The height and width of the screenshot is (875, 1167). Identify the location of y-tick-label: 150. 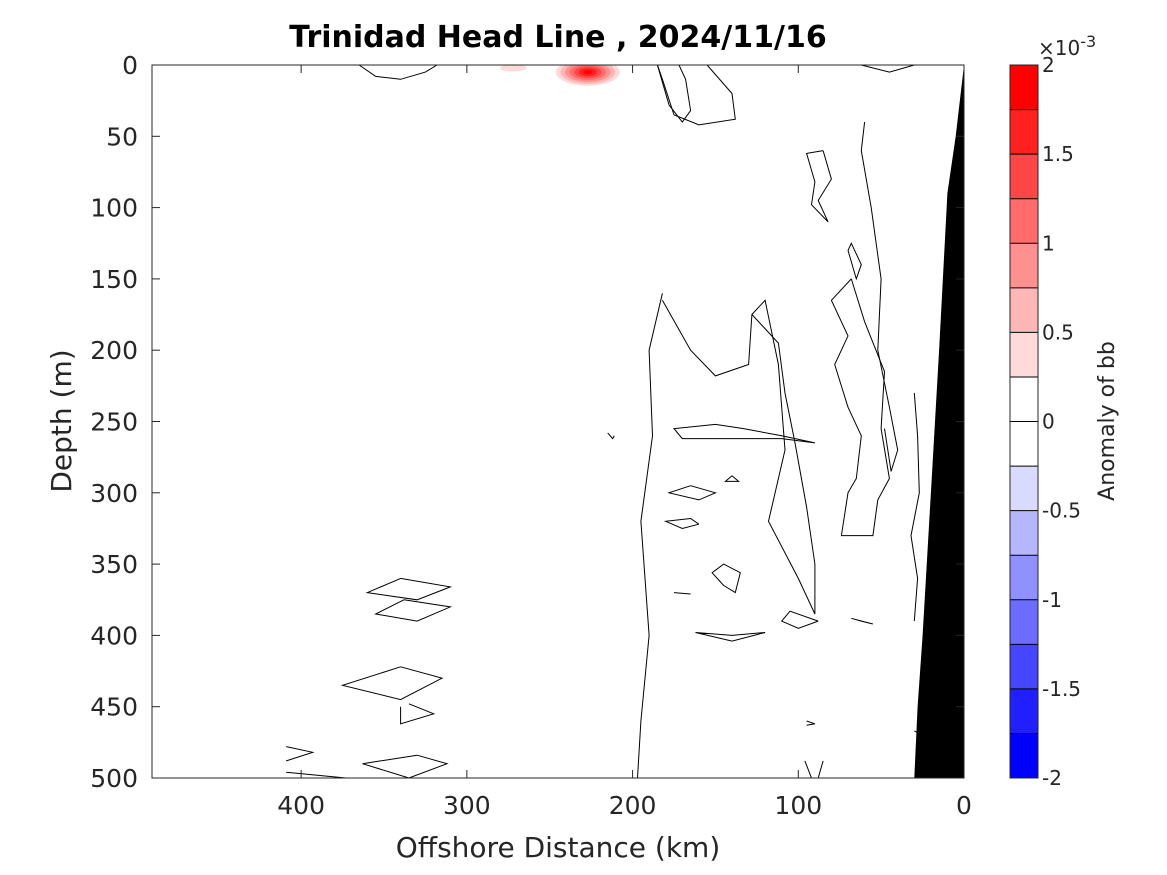
(114, 279).